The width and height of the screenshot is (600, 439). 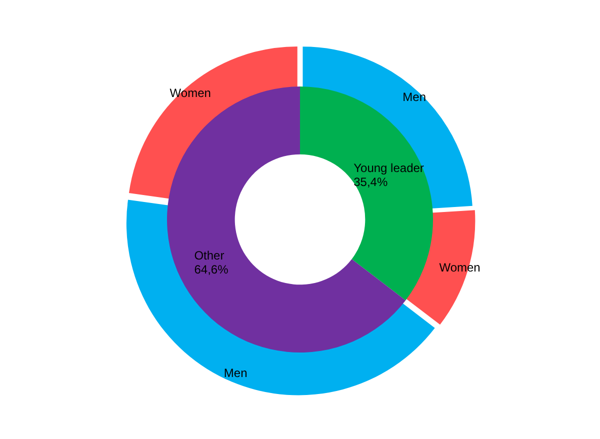 I want to click on data-label: 64,6%, so click(x=211, y=269).